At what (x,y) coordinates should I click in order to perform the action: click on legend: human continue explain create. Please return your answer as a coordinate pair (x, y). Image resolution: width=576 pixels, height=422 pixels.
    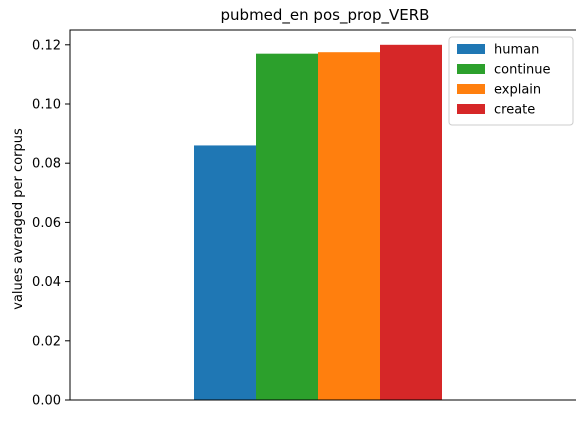
    Looking at the image, I should click on (511, 81).